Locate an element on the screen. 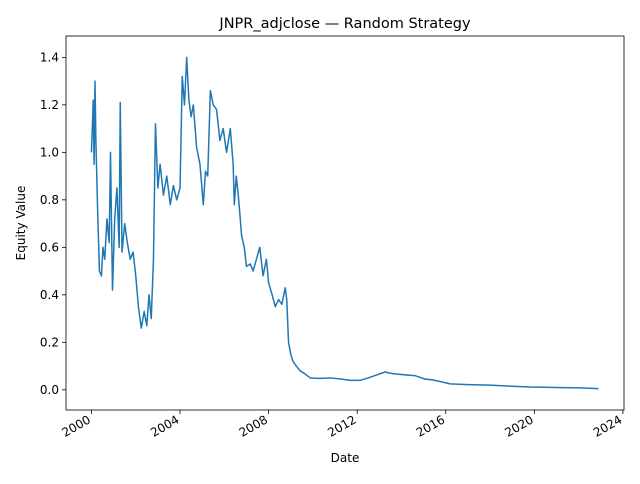 This screenshot has height=484, width=640. x-tick-label: 2016 is located at coordinates (430, 425).